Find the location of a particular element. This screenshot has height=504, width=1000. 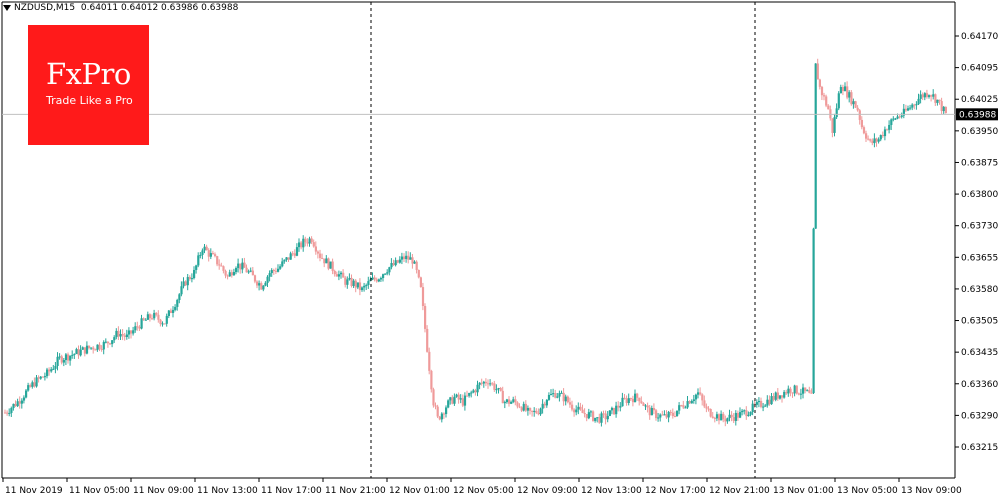

x-tick: 12 Nov 01:00 is located at coordinates (418, 487).